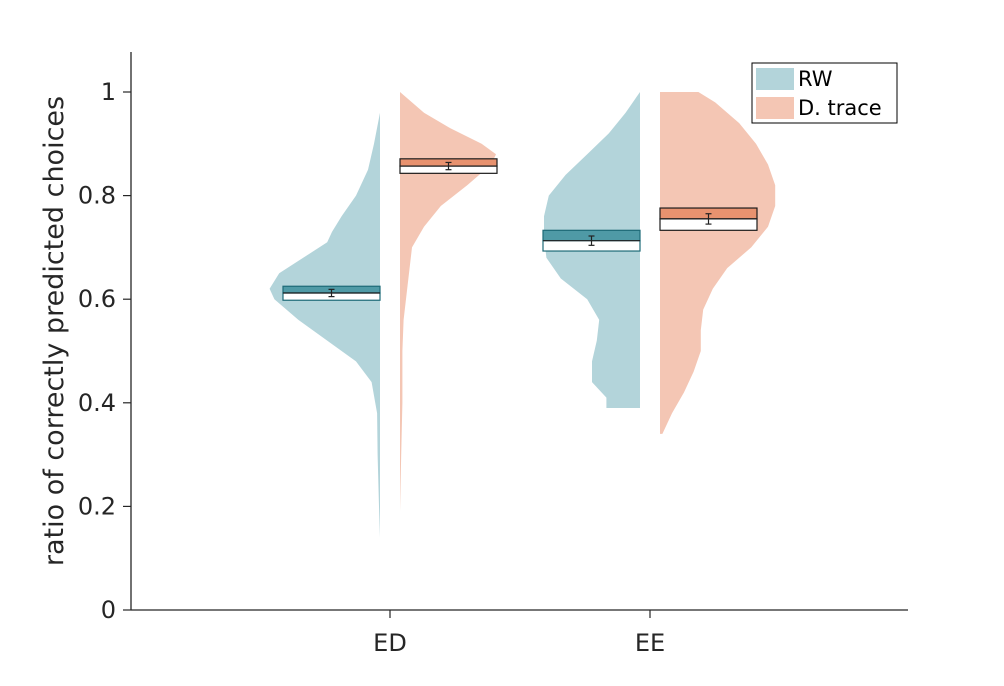 The height and width of the screenshot is (686, 1004). Describe the element at coordinates (390, 643) in the screenshot. I see `x-tick-label: ED` at that location.